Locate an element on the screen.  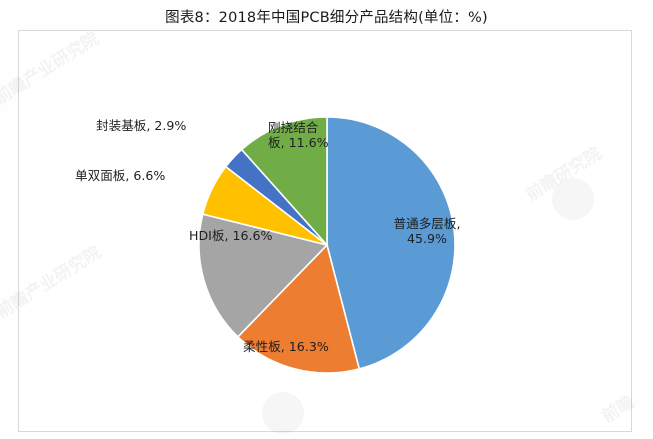
pie-slice-HDI板 is located at coordinates (263, 275).